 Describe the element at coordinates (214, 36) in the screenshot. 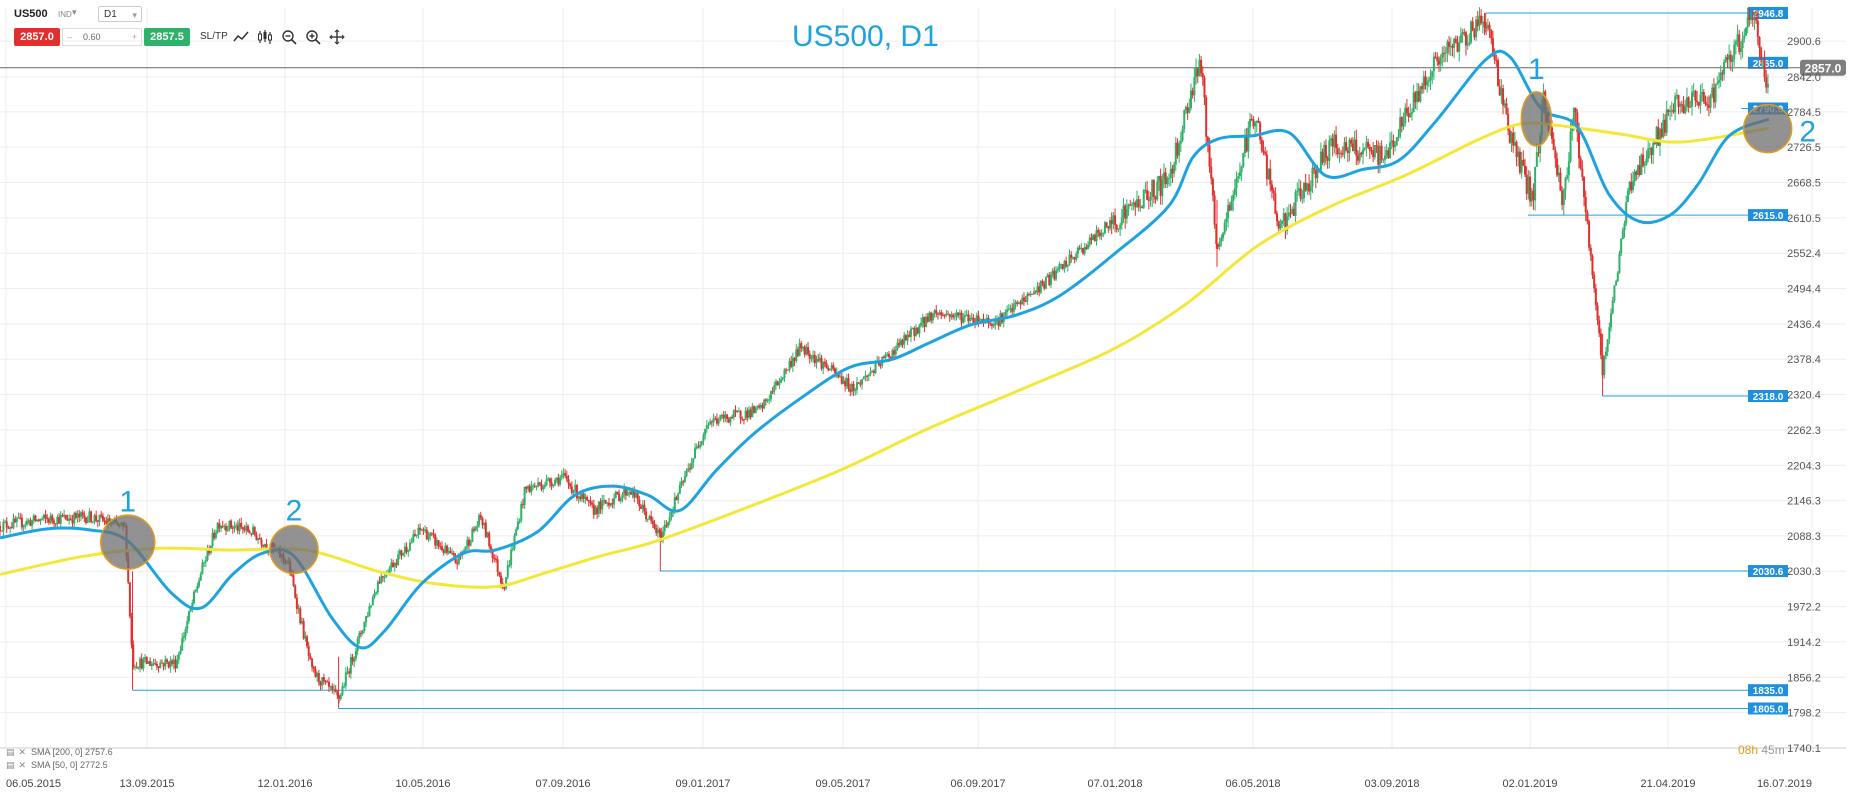

I see `sl-tp-button: SL/TP` at that location.